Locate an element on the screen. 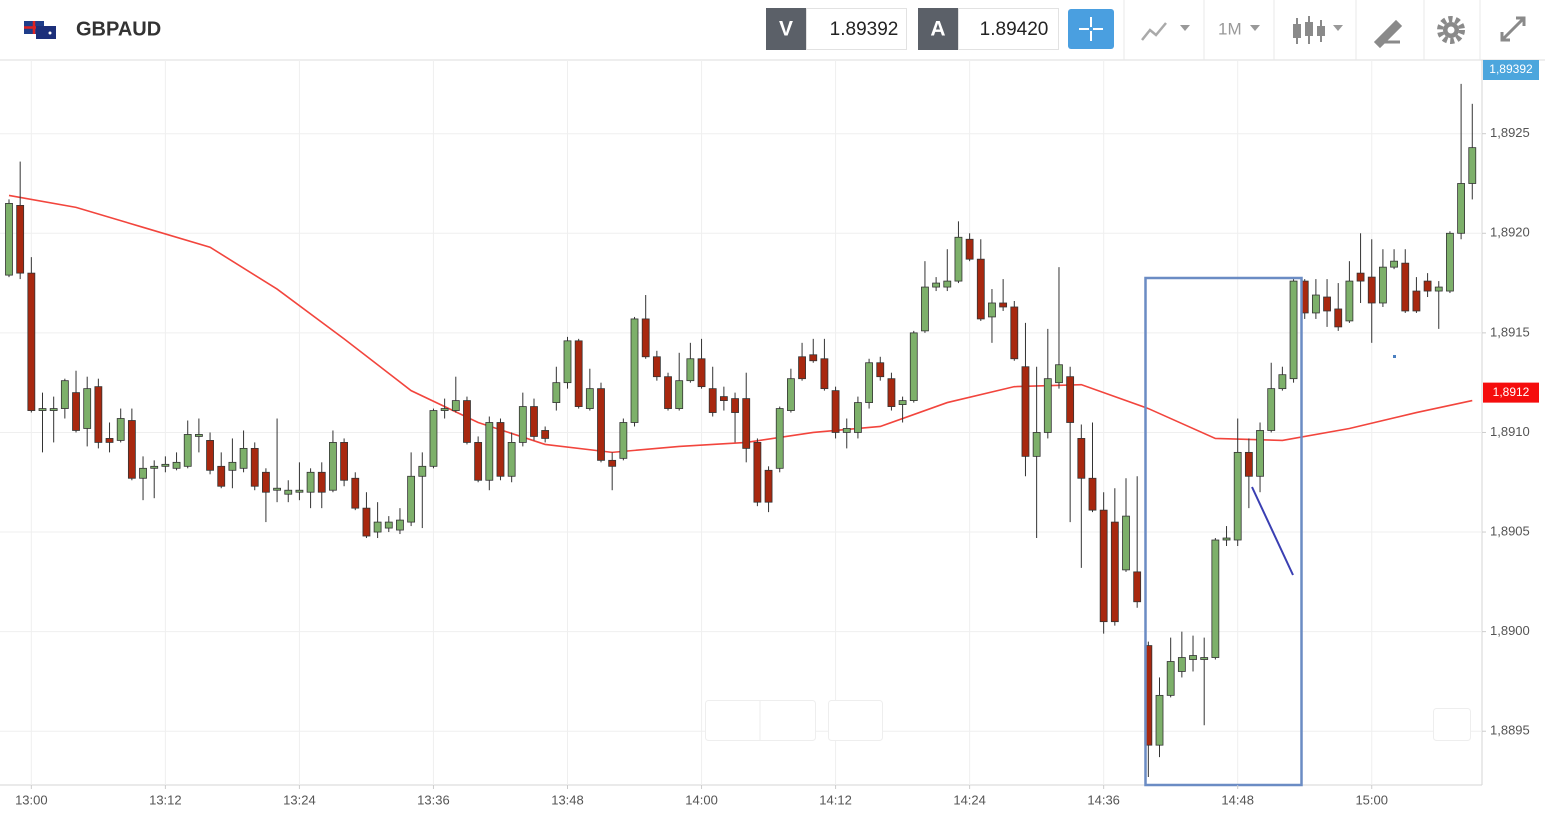 The image size is (1545, 824). y-tick-label: 1,8925 is located at coordinates (1510, 132).